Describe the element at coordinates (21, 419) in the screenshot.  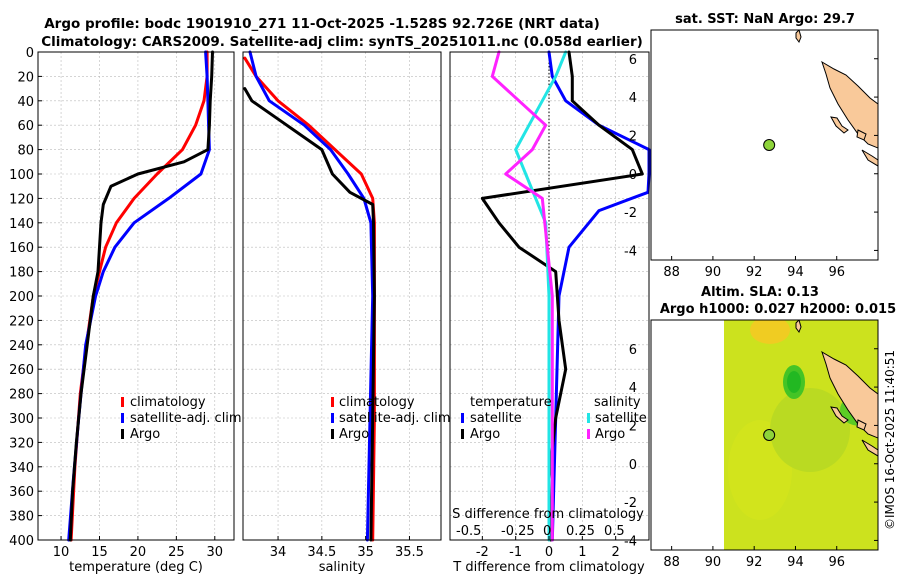
I see `depth-tick-label: 300` at that location.